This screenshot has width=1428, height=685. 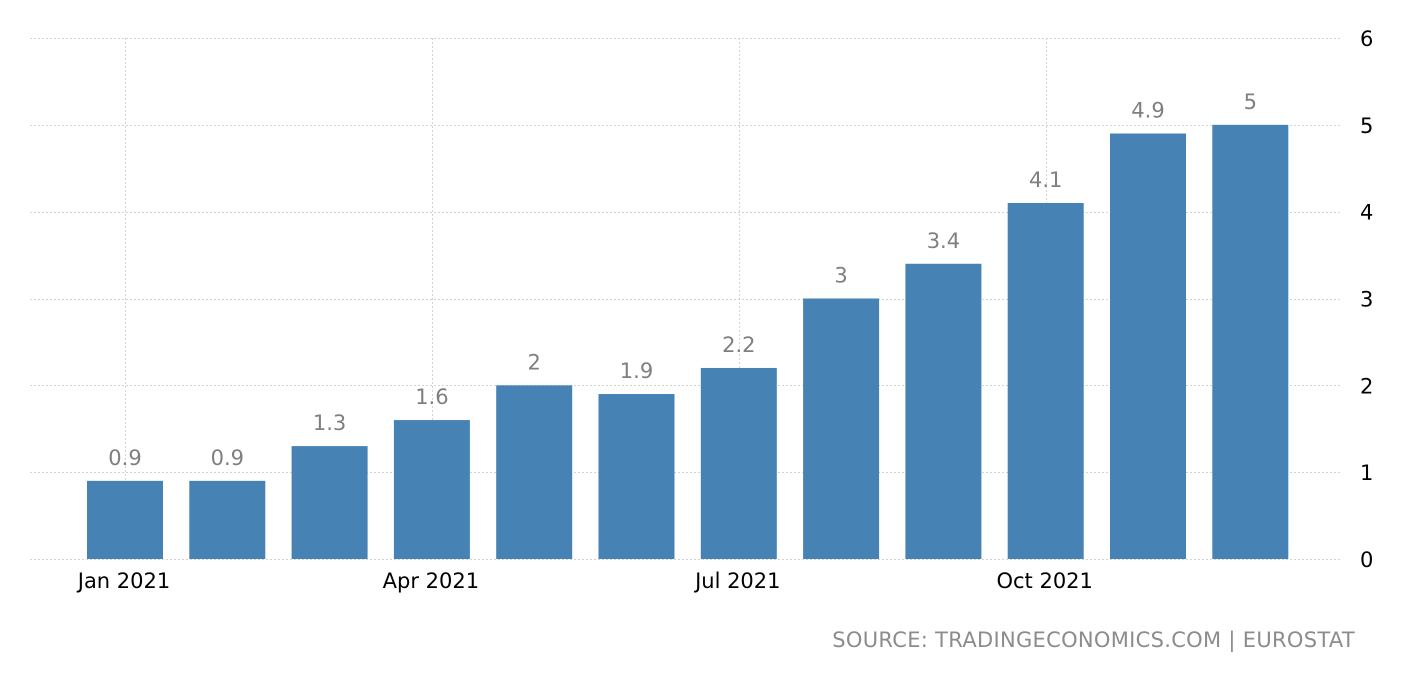 What do you see at coordinates (1366, 386) in the screenshot?
I see `y-tick-label: 2` at bounding box center [1366, 386].